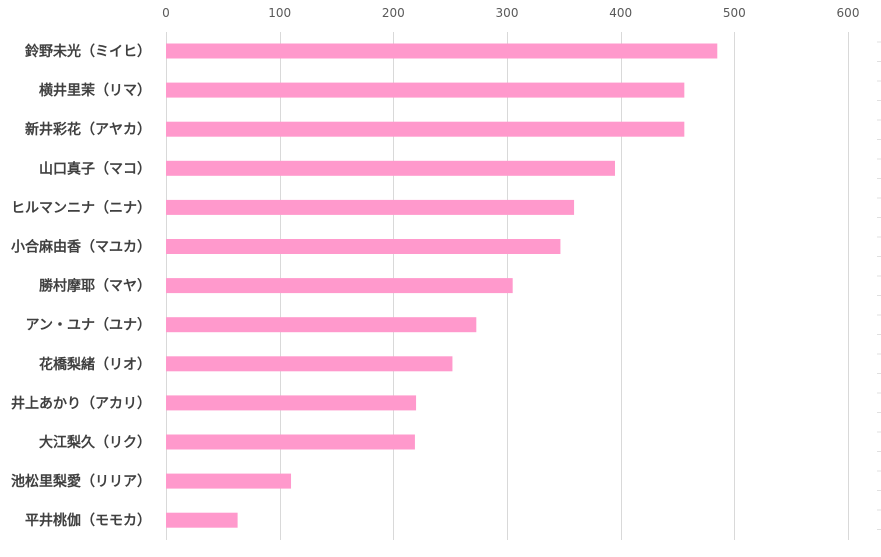 This screenshot has width=881, height=557. I want to click on category-label: 池松里梨愛（リリア）, so click(81, 481).